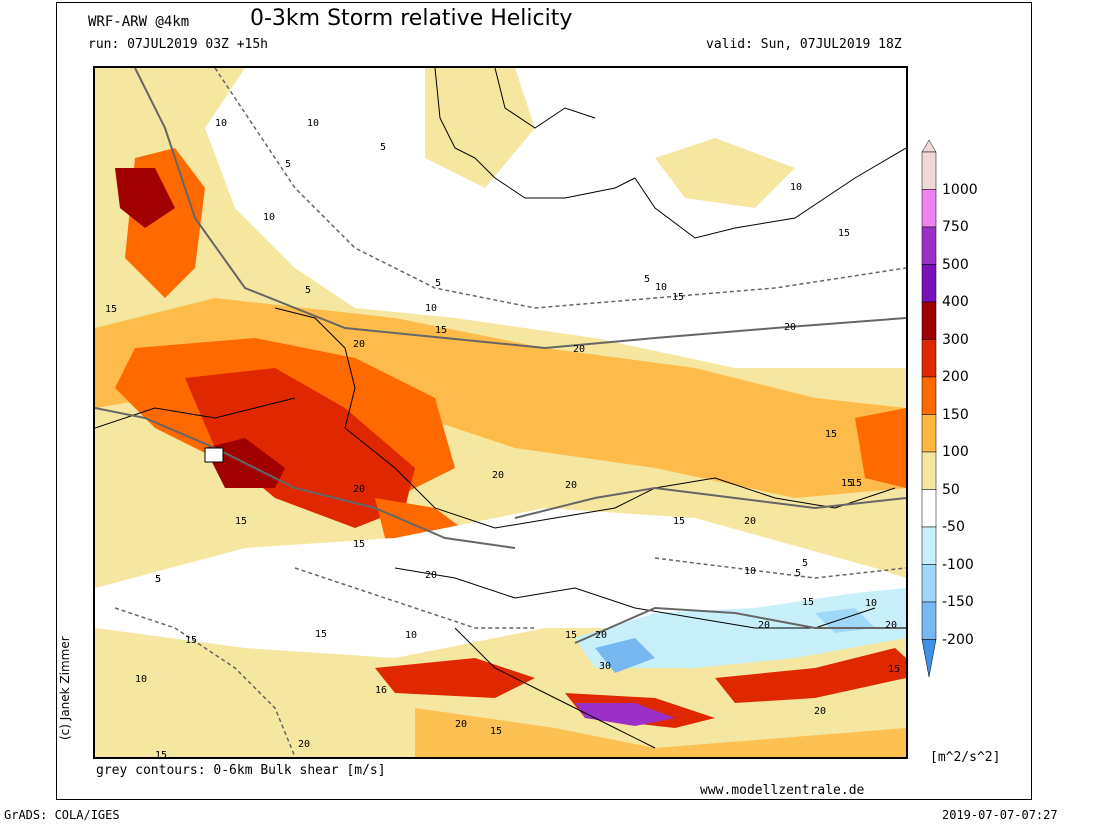 The image size is (1100, 825). Describe the element at coordinates (214, 455) in the screenshot. I see `boxed-label-bg` at that location.